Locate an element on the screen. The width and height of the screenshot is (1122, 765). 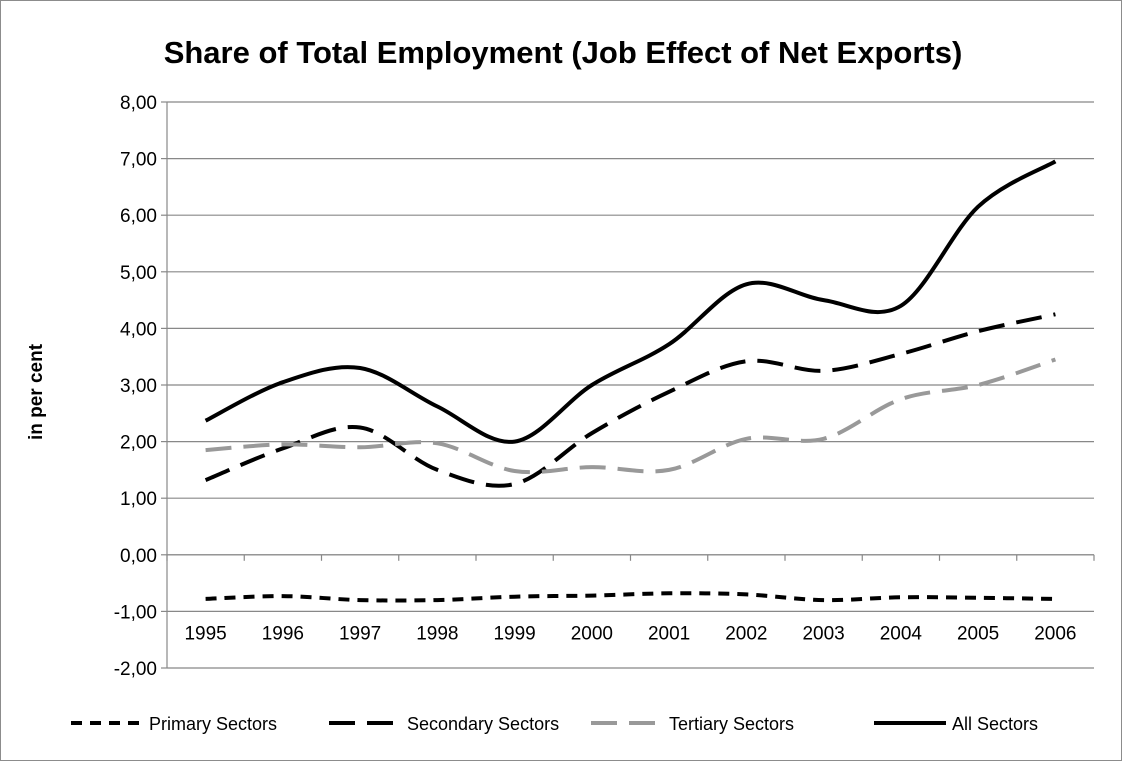
x-tick-label: 1997 is located at coordinates (360, 633).